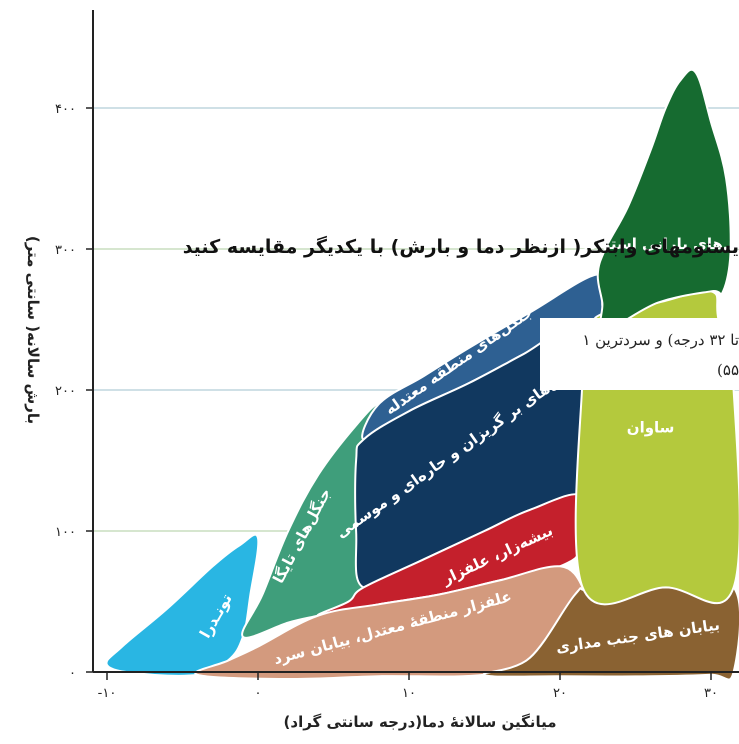 Image resolution: width=739 pixels, height=744 pixels. What do you see at coordinates (409, 693) in the screenshot?
I see `x-tick-label-10: ۱۰` at bounding box center [409, 693].